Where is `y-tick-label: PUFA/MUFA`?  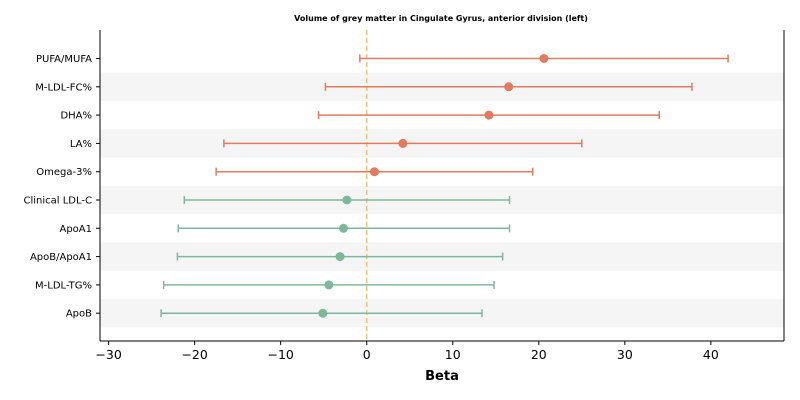
y-tick-label: PUFA/MUFA is located at coordinates (64, 59).